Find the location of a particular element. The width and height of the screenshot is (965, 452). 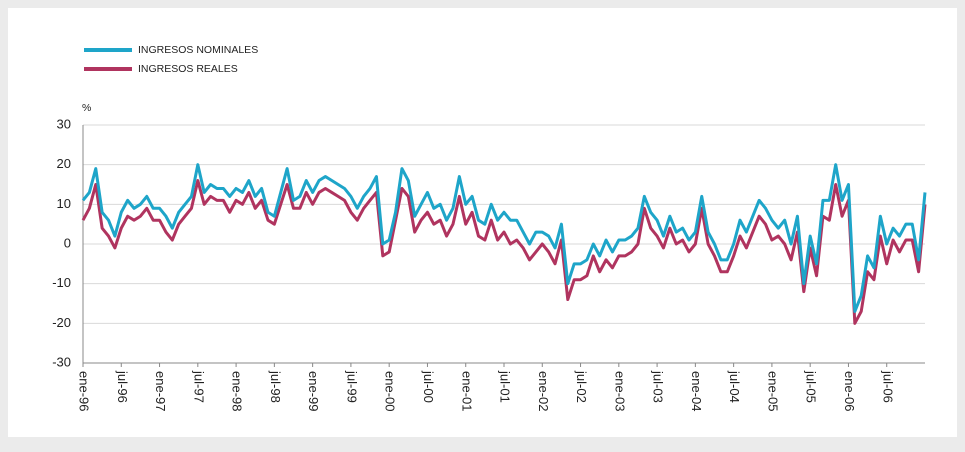

y-tick-label: 0 is located at coordinates (67, 242).